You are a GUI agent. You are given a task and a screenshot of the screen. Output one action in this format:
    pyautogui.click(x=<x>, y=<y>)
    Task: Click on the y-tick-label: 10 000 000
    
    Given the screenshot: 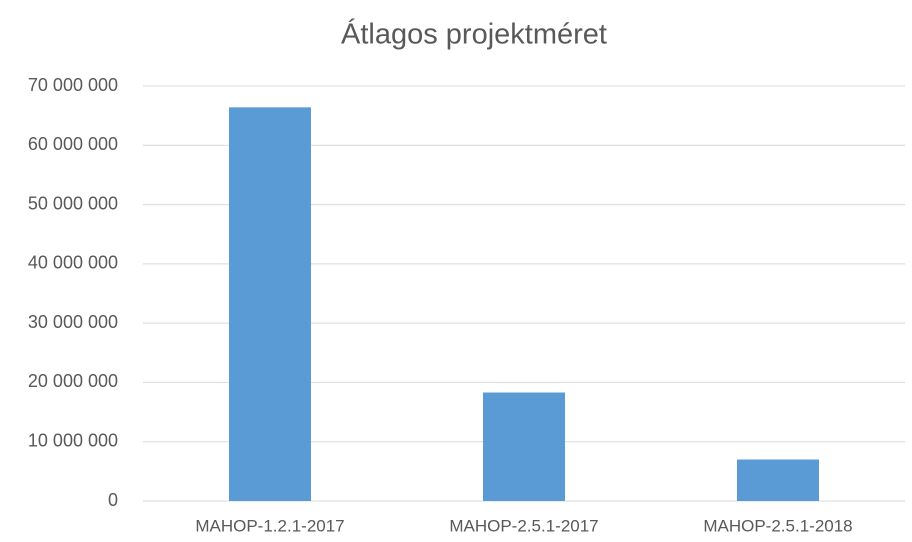 What is the action you would take?
    pyautogui.click(x=73, y=440)
    